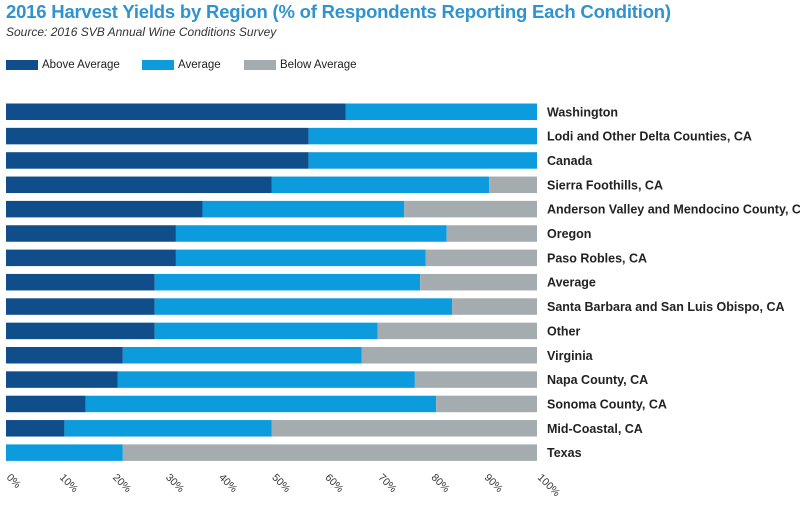 The height and width of the screenshot is (507, 800). What do you see at coordinates (569, 234) in the screenshot?
I see `category-label-oregon: Oregon` at bounding box center [569, 234].